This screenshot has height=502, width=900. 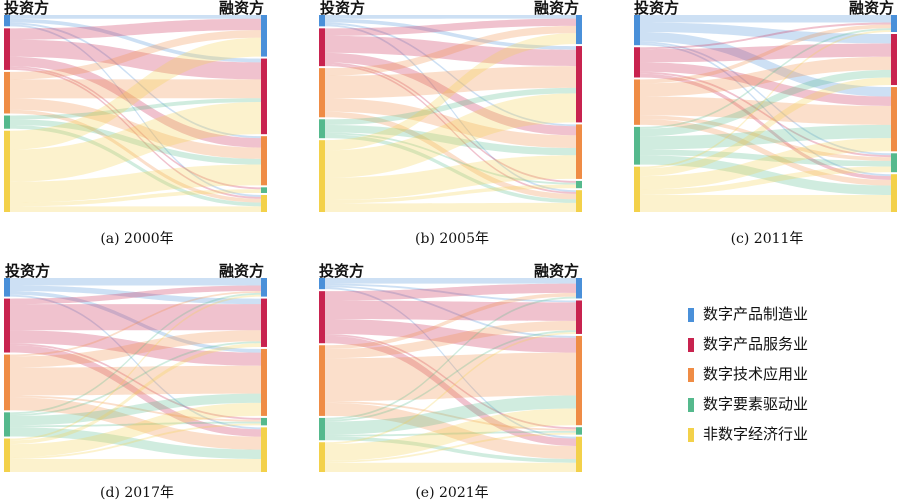 What do you see at coordinates (756, 434) in the screenshot?
I see `legend-label: 非数字经济行业` at bounding box center [756, 434].